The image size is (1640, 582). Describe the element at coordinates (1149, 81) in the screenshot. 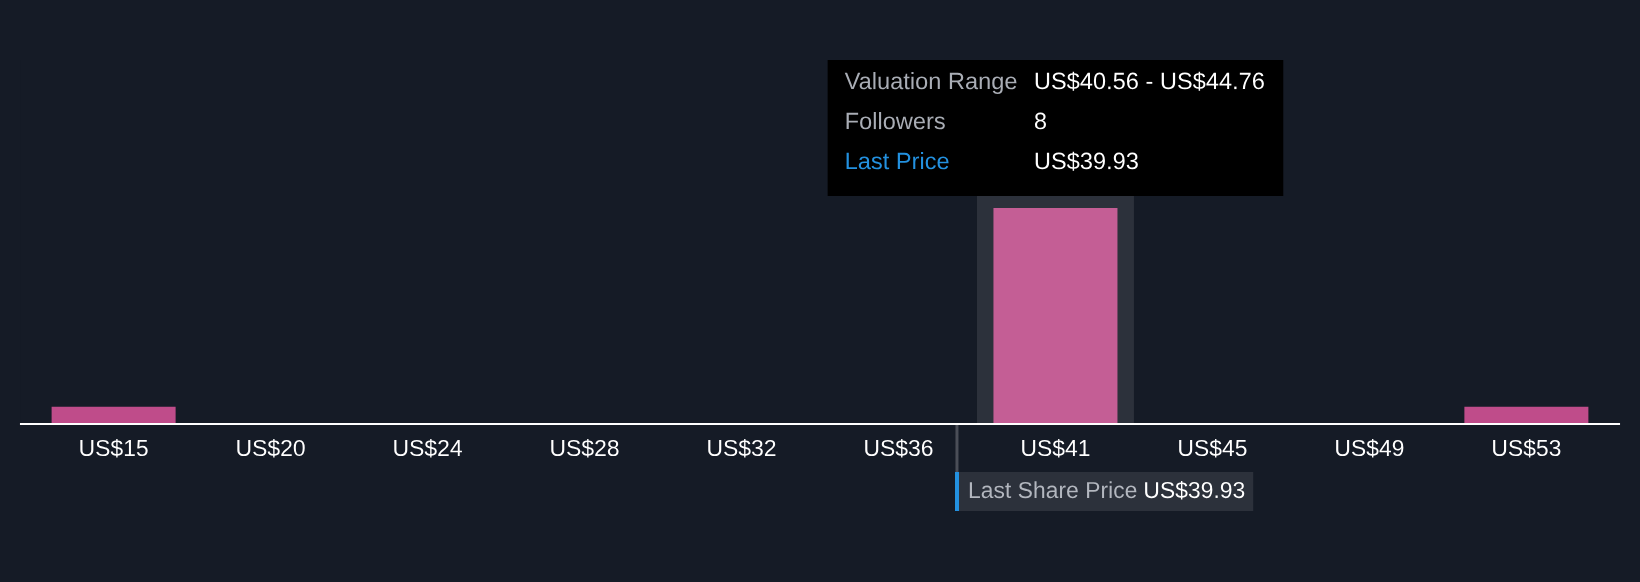

I see `text: US$40.56 - US$44.76` at that location.